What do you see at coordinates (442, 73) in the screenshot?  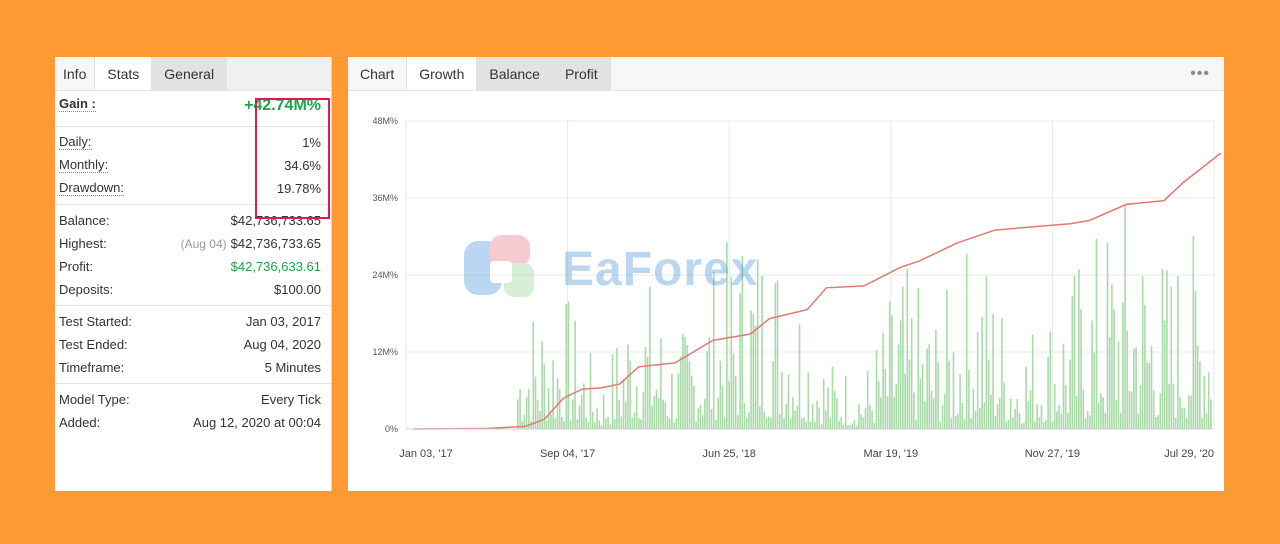 I see `tab-growth: Growth` at bounding box center [442, 73].